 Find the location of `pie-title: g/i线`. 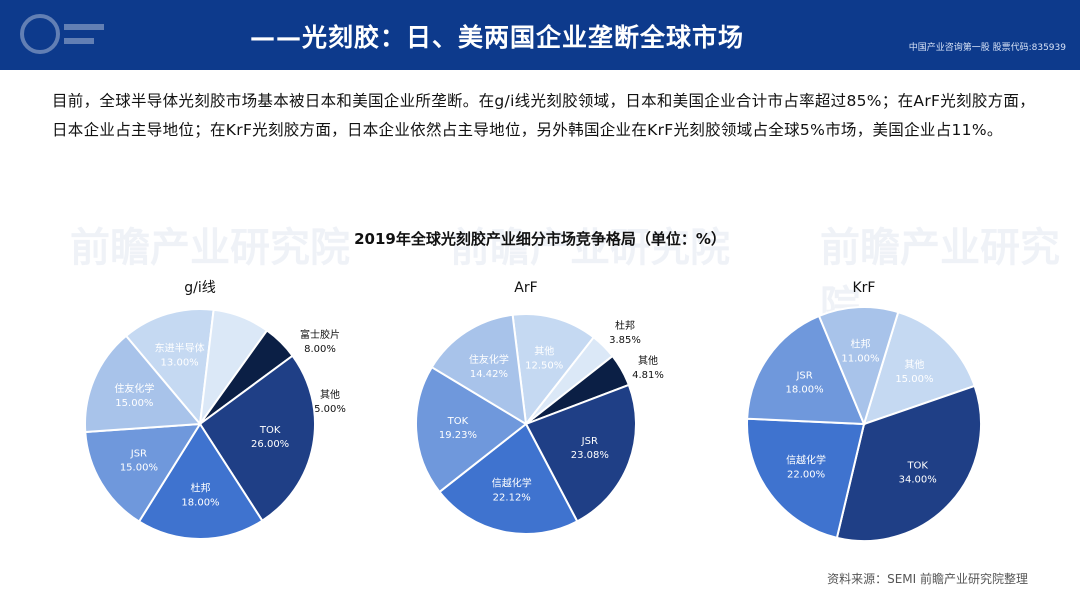

pie-title: g/i线 is located at coordinates (200, 288).